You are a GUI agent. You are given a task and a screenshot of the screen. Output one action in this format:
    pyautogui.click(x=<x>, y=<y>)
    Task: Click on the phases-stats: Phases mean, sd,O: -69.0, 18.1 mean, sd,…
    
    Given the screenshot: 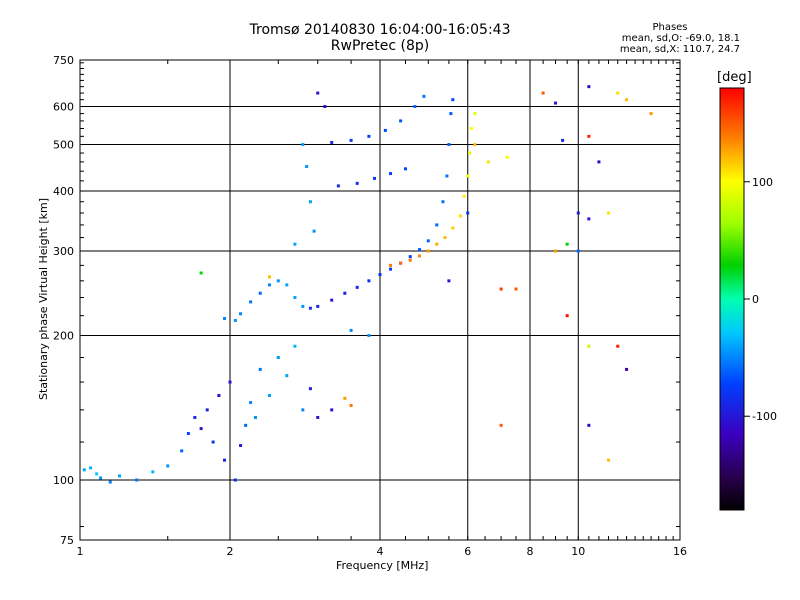 What is the action you would take?
    pyautogui.click(x=640, y=38)
    